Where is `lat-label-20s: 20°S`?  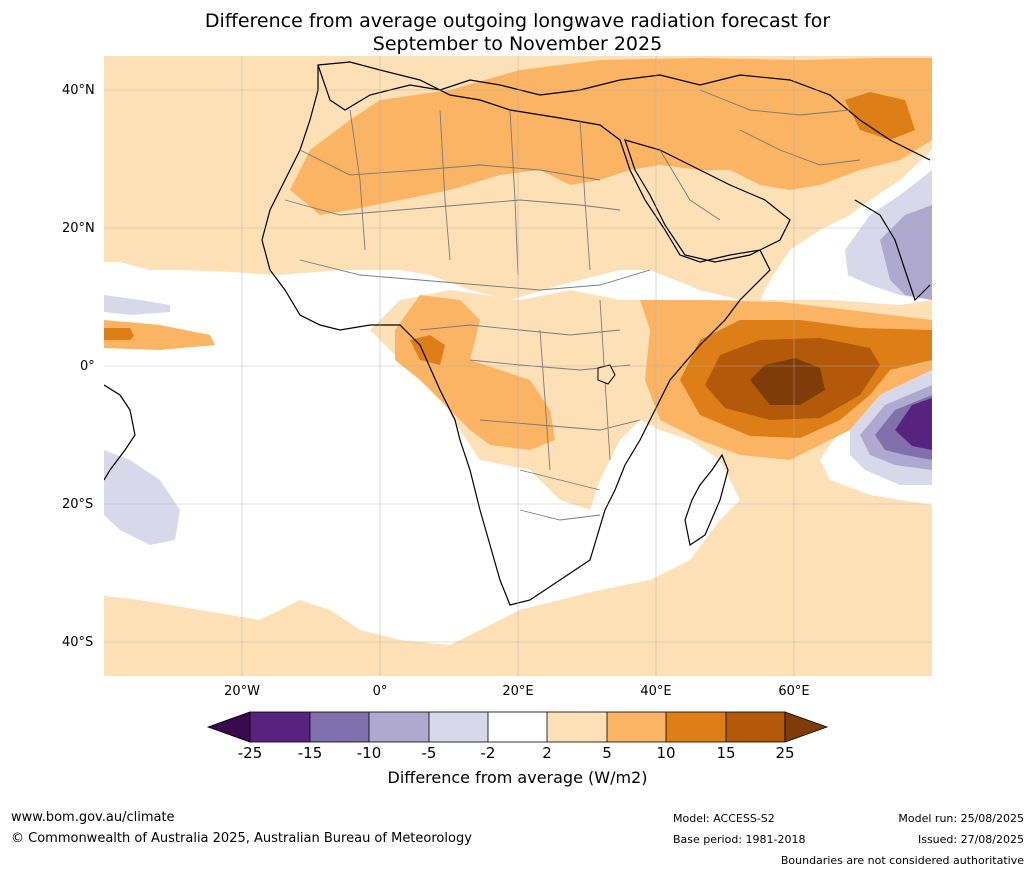
lat-label-20s: 20°S is located at coordinates (78, 504).